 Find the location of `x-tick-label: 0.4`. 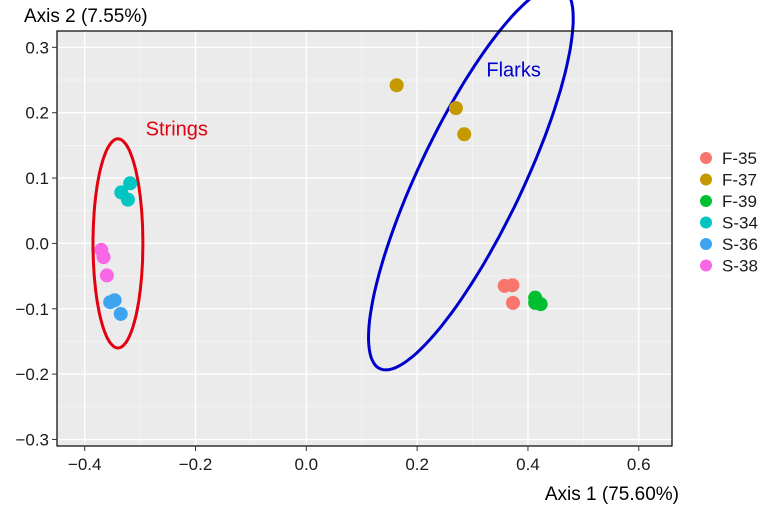

x-tick-label: 0.4 is located at coordinates (528, 464).